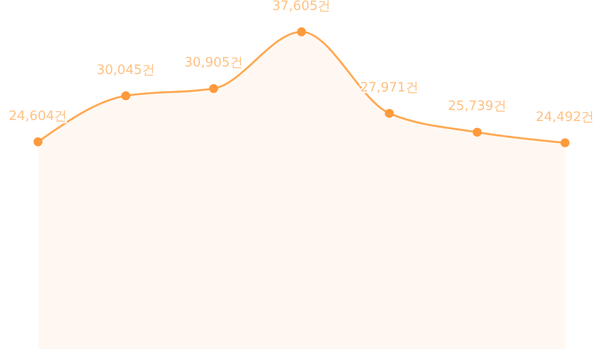  I want to click on data-label: 37,605건, so click(301, 7).